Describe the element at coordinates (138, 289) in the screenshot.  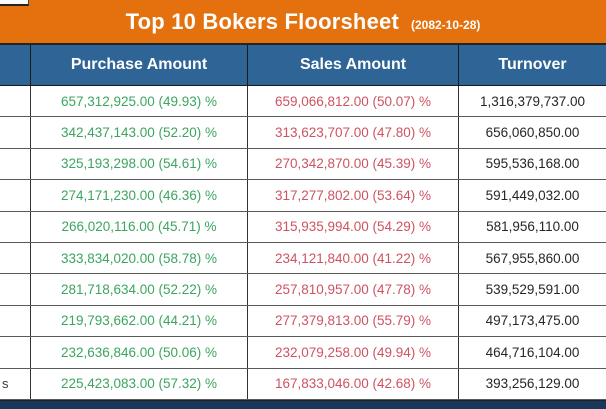
I see `purchase-amount-cell: 281,718,634.00 (52.22) %` at that location.